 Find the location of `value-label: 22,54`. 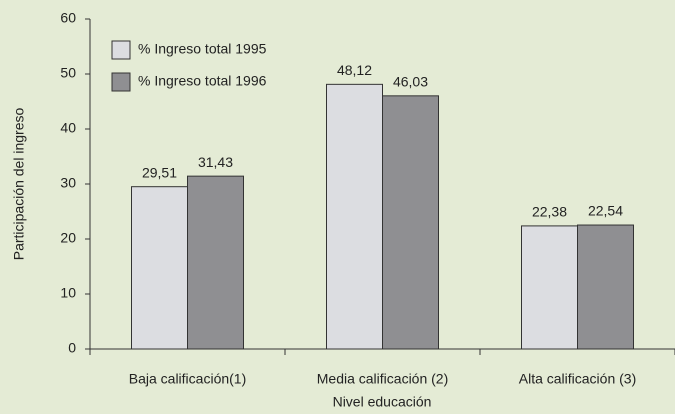

value-label: 22,54 is located at coordinates (605, 211).